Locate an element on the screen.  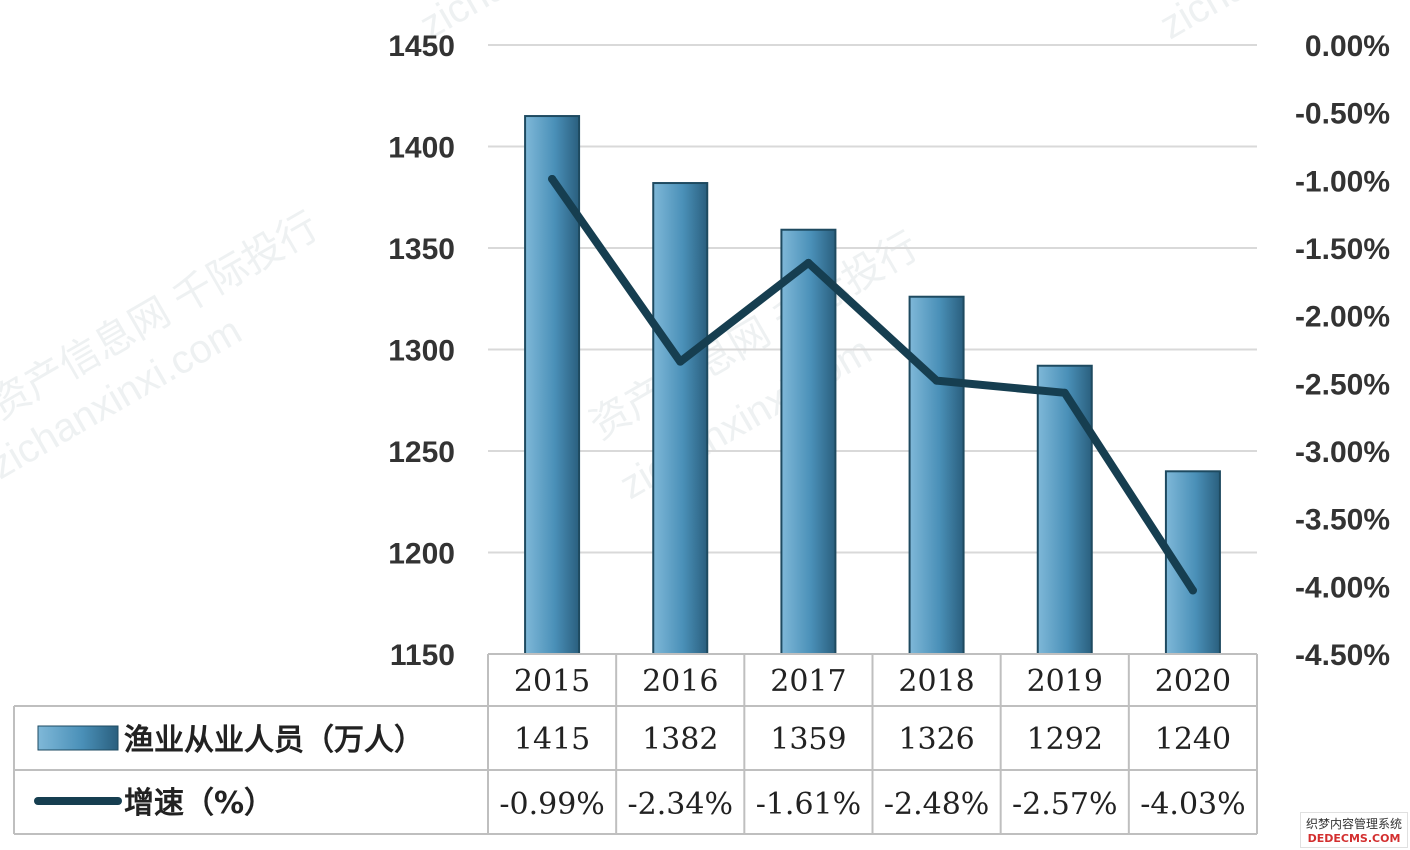
growth-value-label-2019: -2.57% is located at coordinates (1064, 804).